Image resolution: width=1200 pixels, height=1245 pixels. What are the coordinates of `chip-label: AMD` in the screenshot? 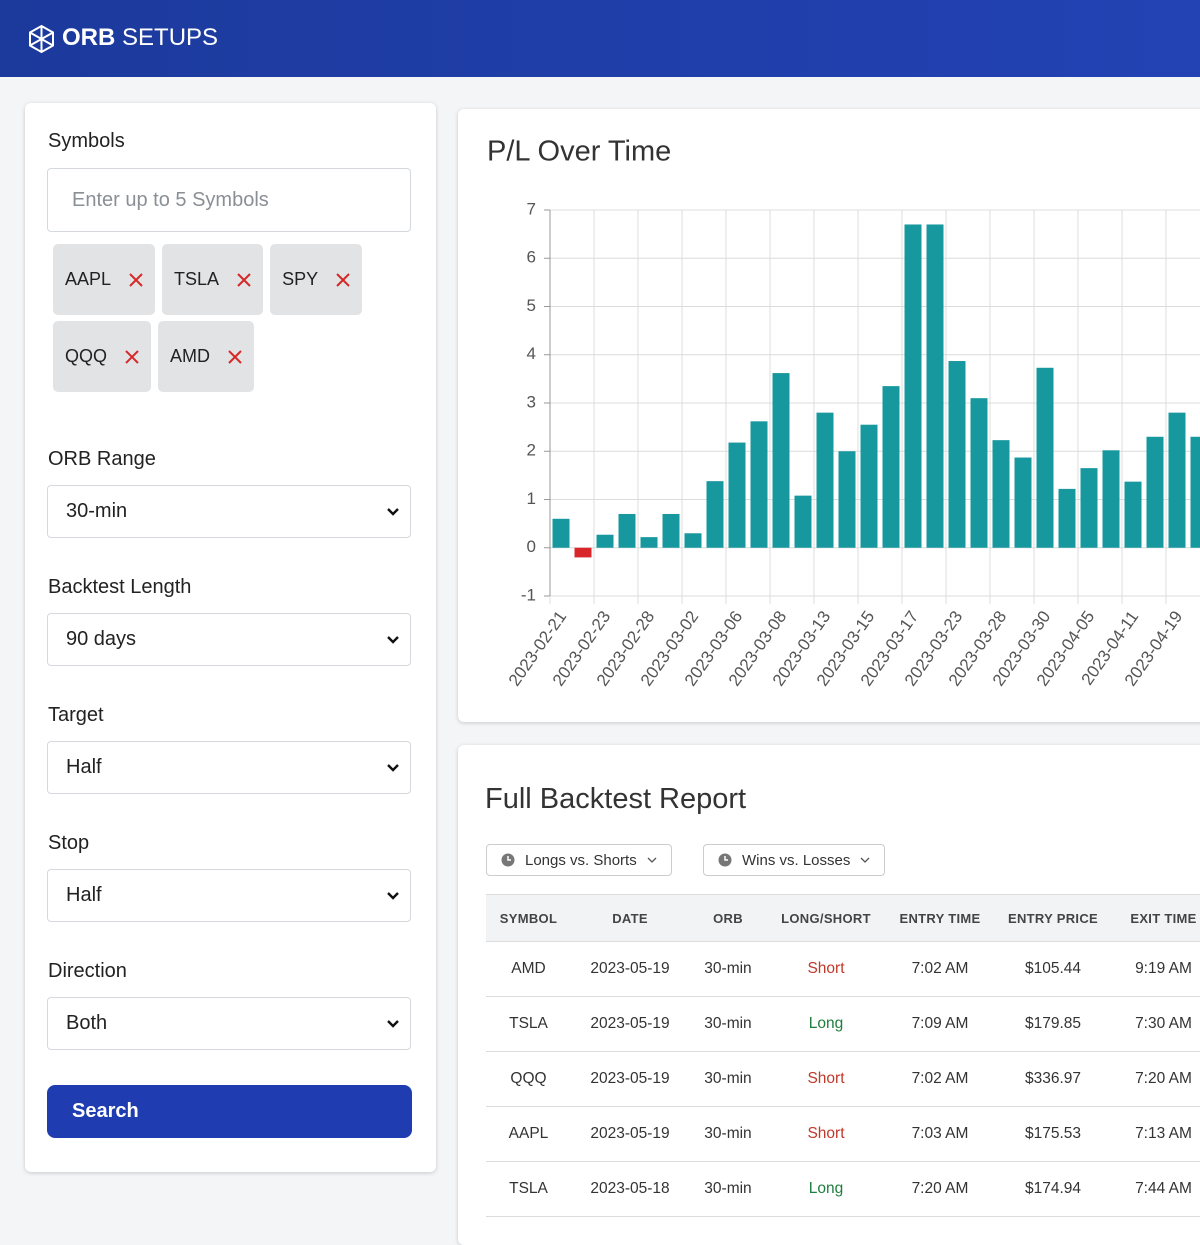 It's located at (190, 356).